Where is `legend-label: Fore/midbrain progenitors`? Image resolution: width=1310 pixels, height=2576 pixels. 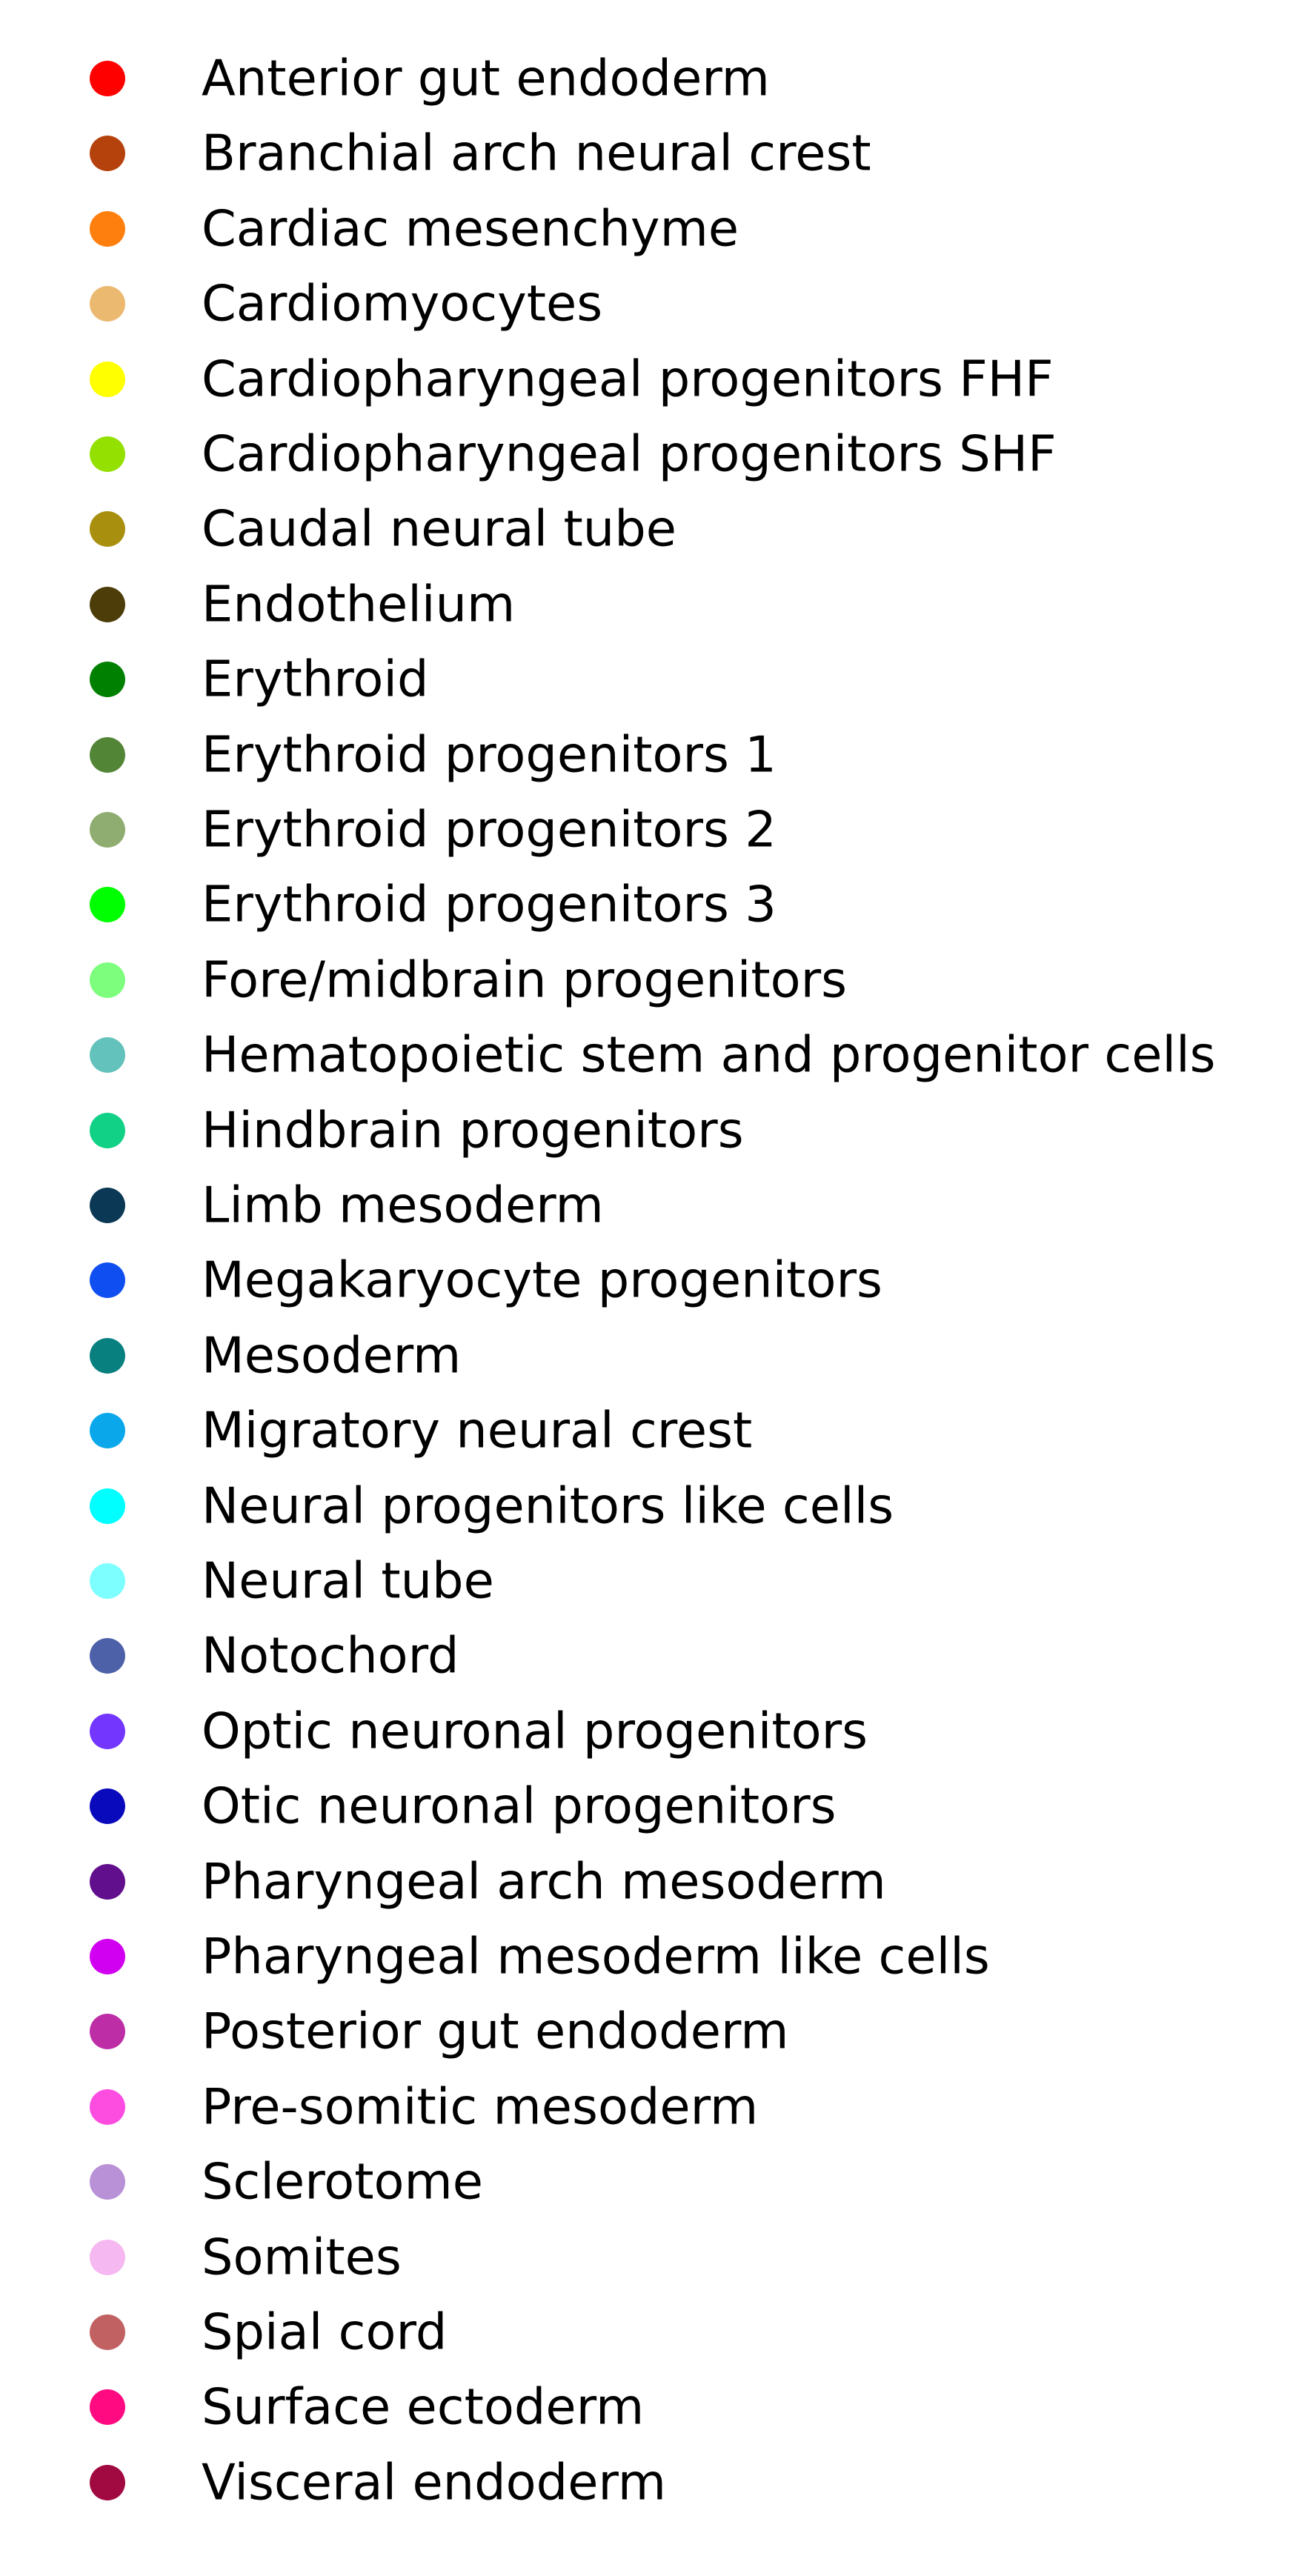
legend-label: Fore/midbrain progenitors is located at coordinates (525, 980).